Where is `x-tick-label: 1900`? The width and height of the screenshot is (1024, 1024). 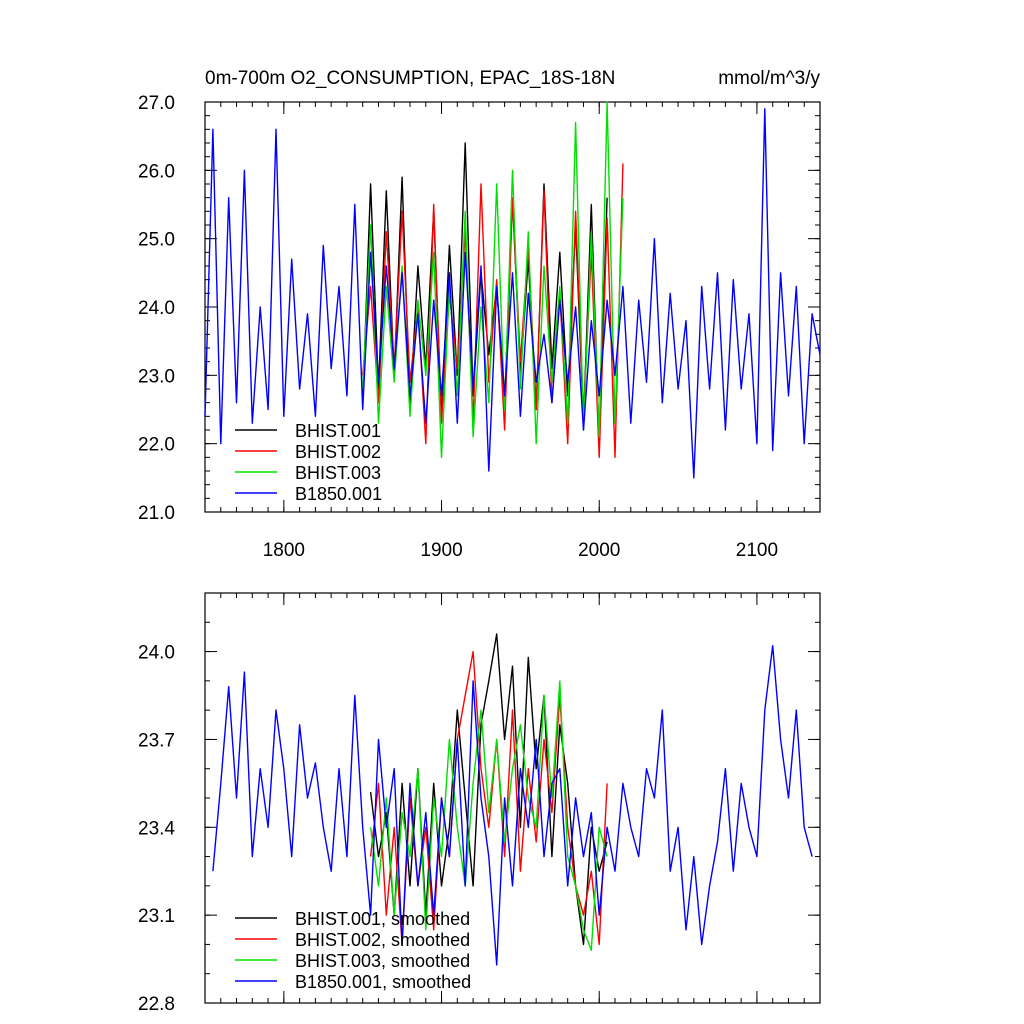 x-tick-label: 1900 is located at coordinates (441, 550).